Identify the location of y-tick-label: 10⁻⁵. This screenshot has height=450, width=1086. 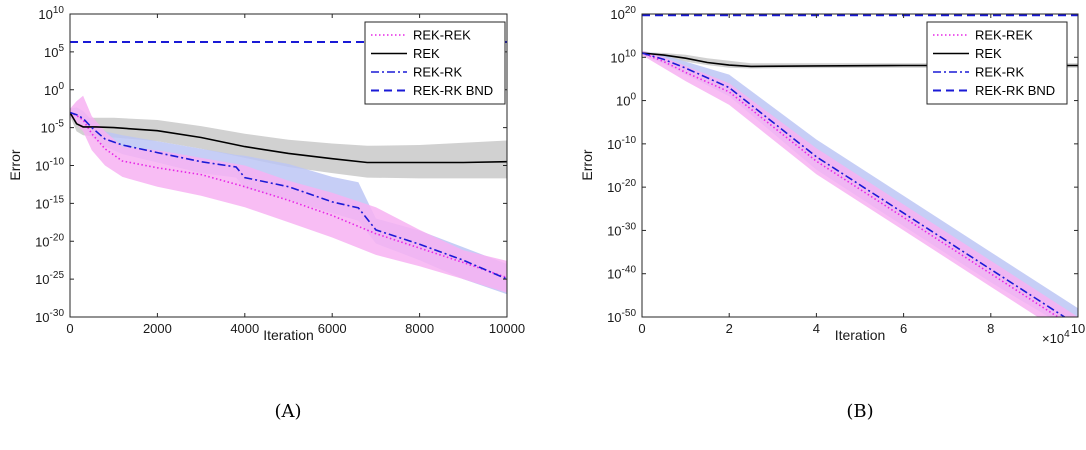
(53, 127).